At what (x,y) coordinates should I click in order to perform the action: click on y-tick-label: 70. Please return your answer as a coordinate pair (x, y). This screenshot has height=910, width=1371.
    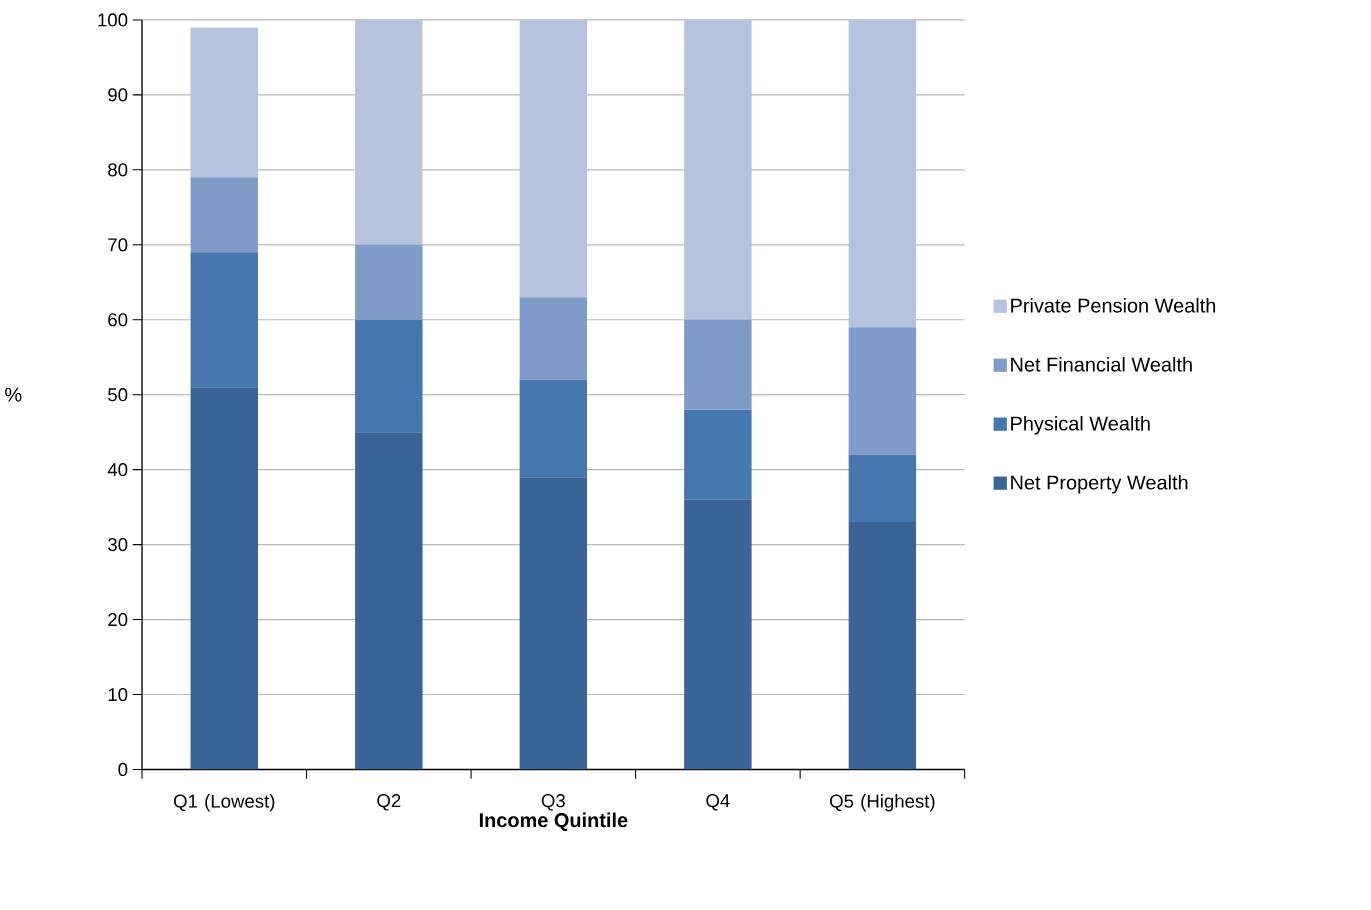
    Looking at the image, I should click on (118, 245).